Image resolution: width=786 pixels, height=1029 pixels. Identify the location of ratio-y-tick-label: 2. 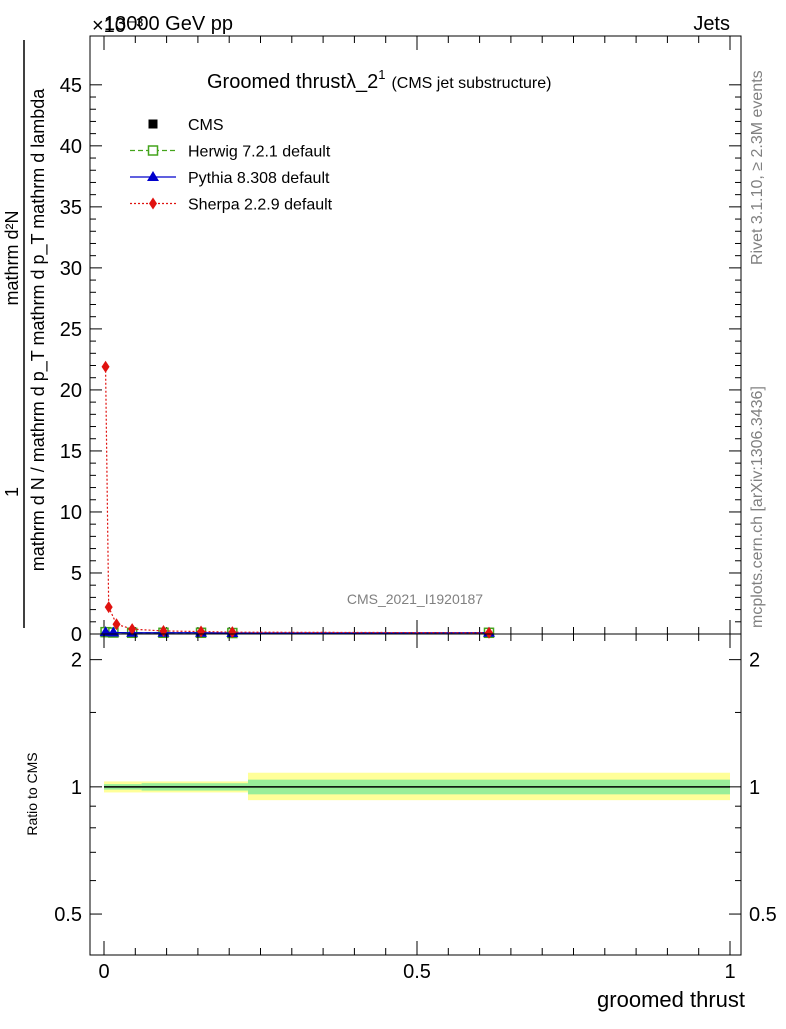
(76, 661).